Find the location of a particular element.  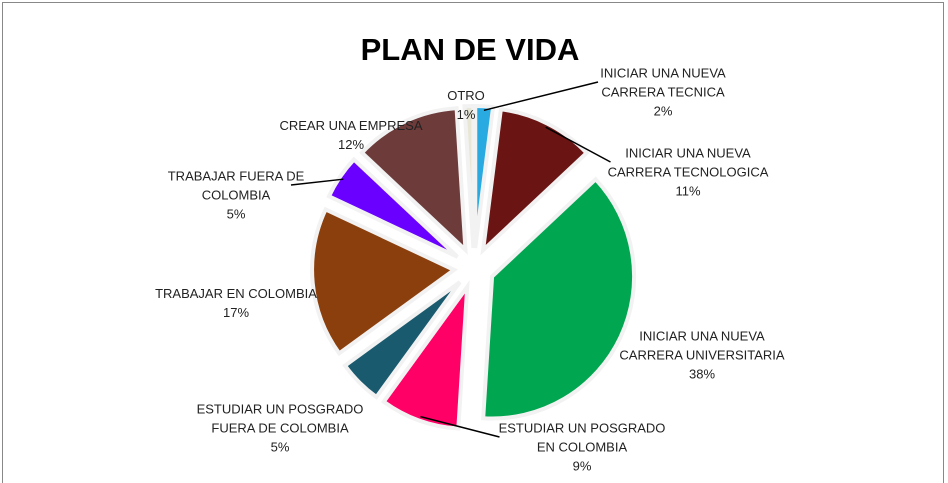

value-label: 2% is located at coordinates (663, 111).